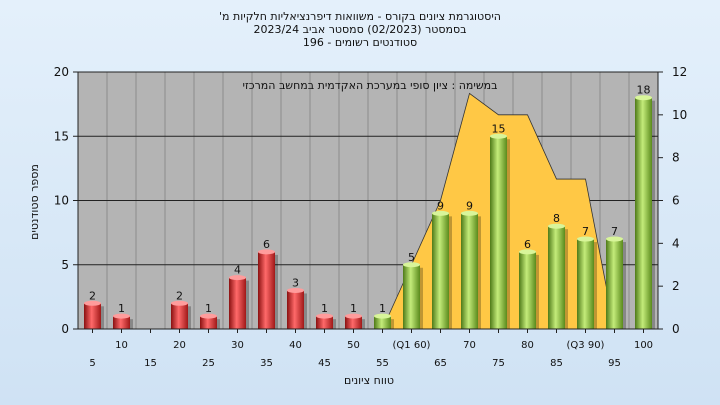  What do you see at coordinates (679, 115) in the screenshot?
I see `y2-tick-label: 10` at bounding box center [679, 115].